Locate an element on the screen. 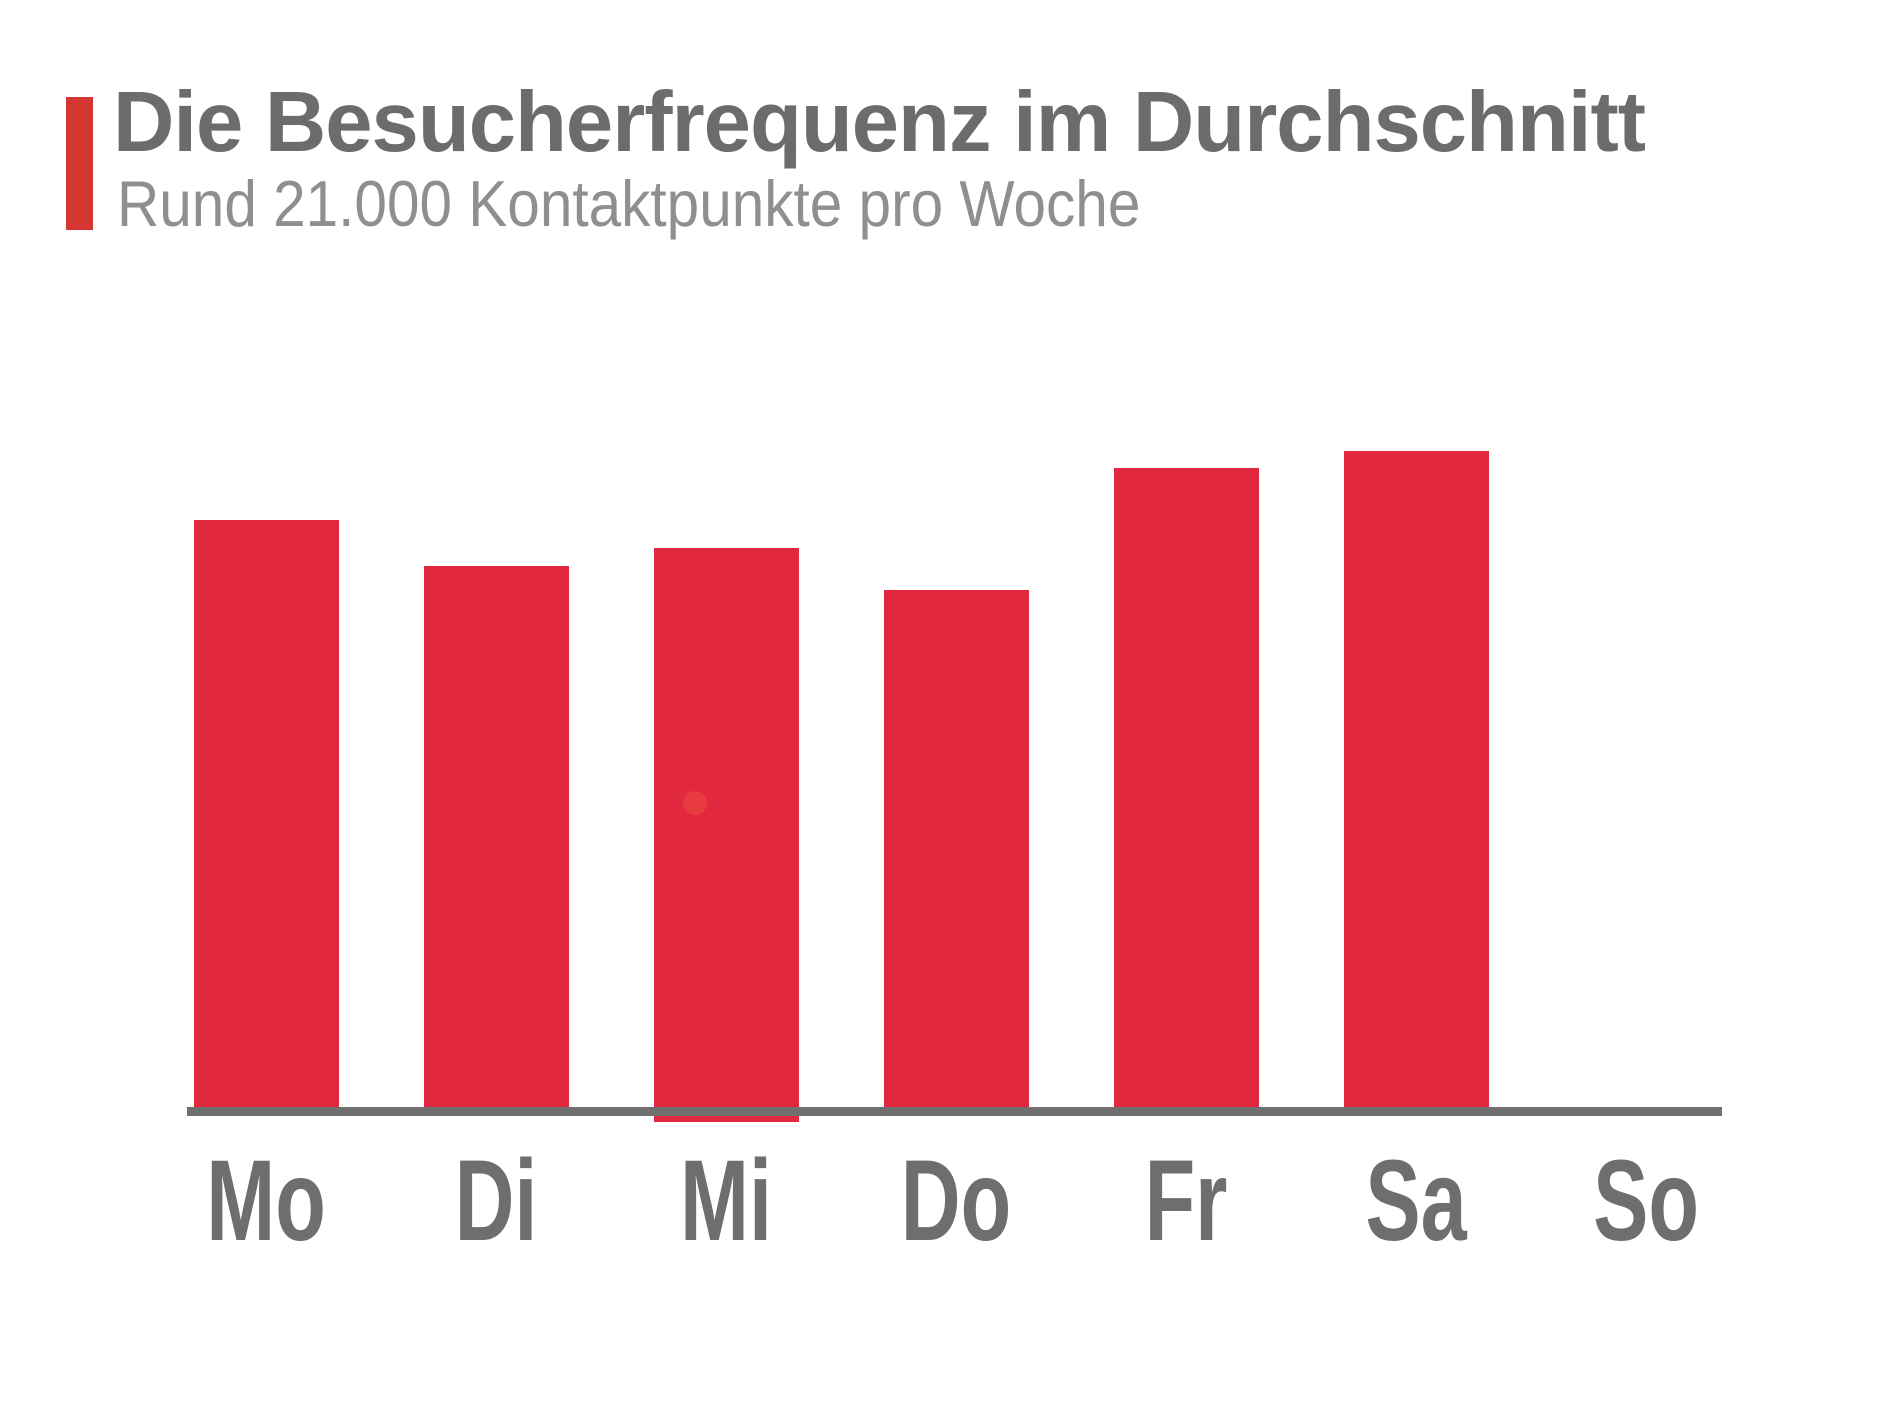 Image resolution: width=1890 pixels, height=1417 pixels. x-axis-label-fr: Fr is located at coordinates (1186, 1201).